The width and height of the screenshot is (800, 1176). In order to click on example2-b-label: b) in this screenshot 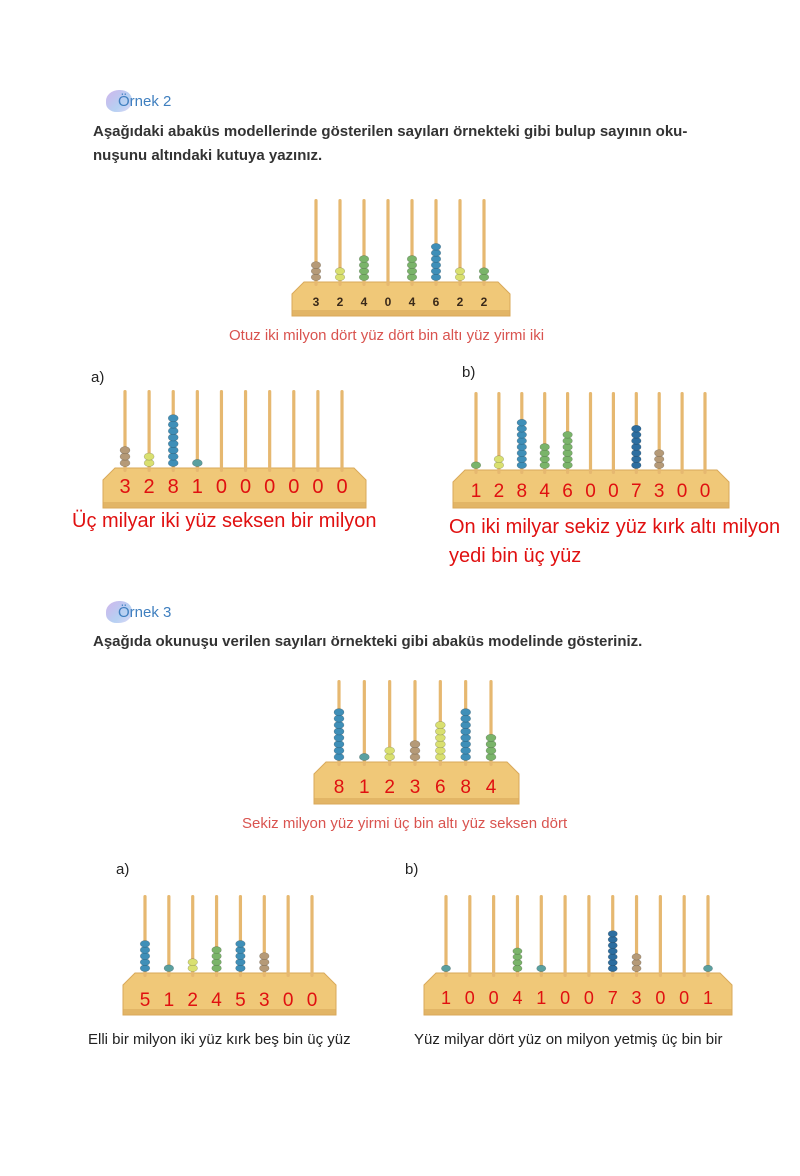, I will do `click(469, 372)`.